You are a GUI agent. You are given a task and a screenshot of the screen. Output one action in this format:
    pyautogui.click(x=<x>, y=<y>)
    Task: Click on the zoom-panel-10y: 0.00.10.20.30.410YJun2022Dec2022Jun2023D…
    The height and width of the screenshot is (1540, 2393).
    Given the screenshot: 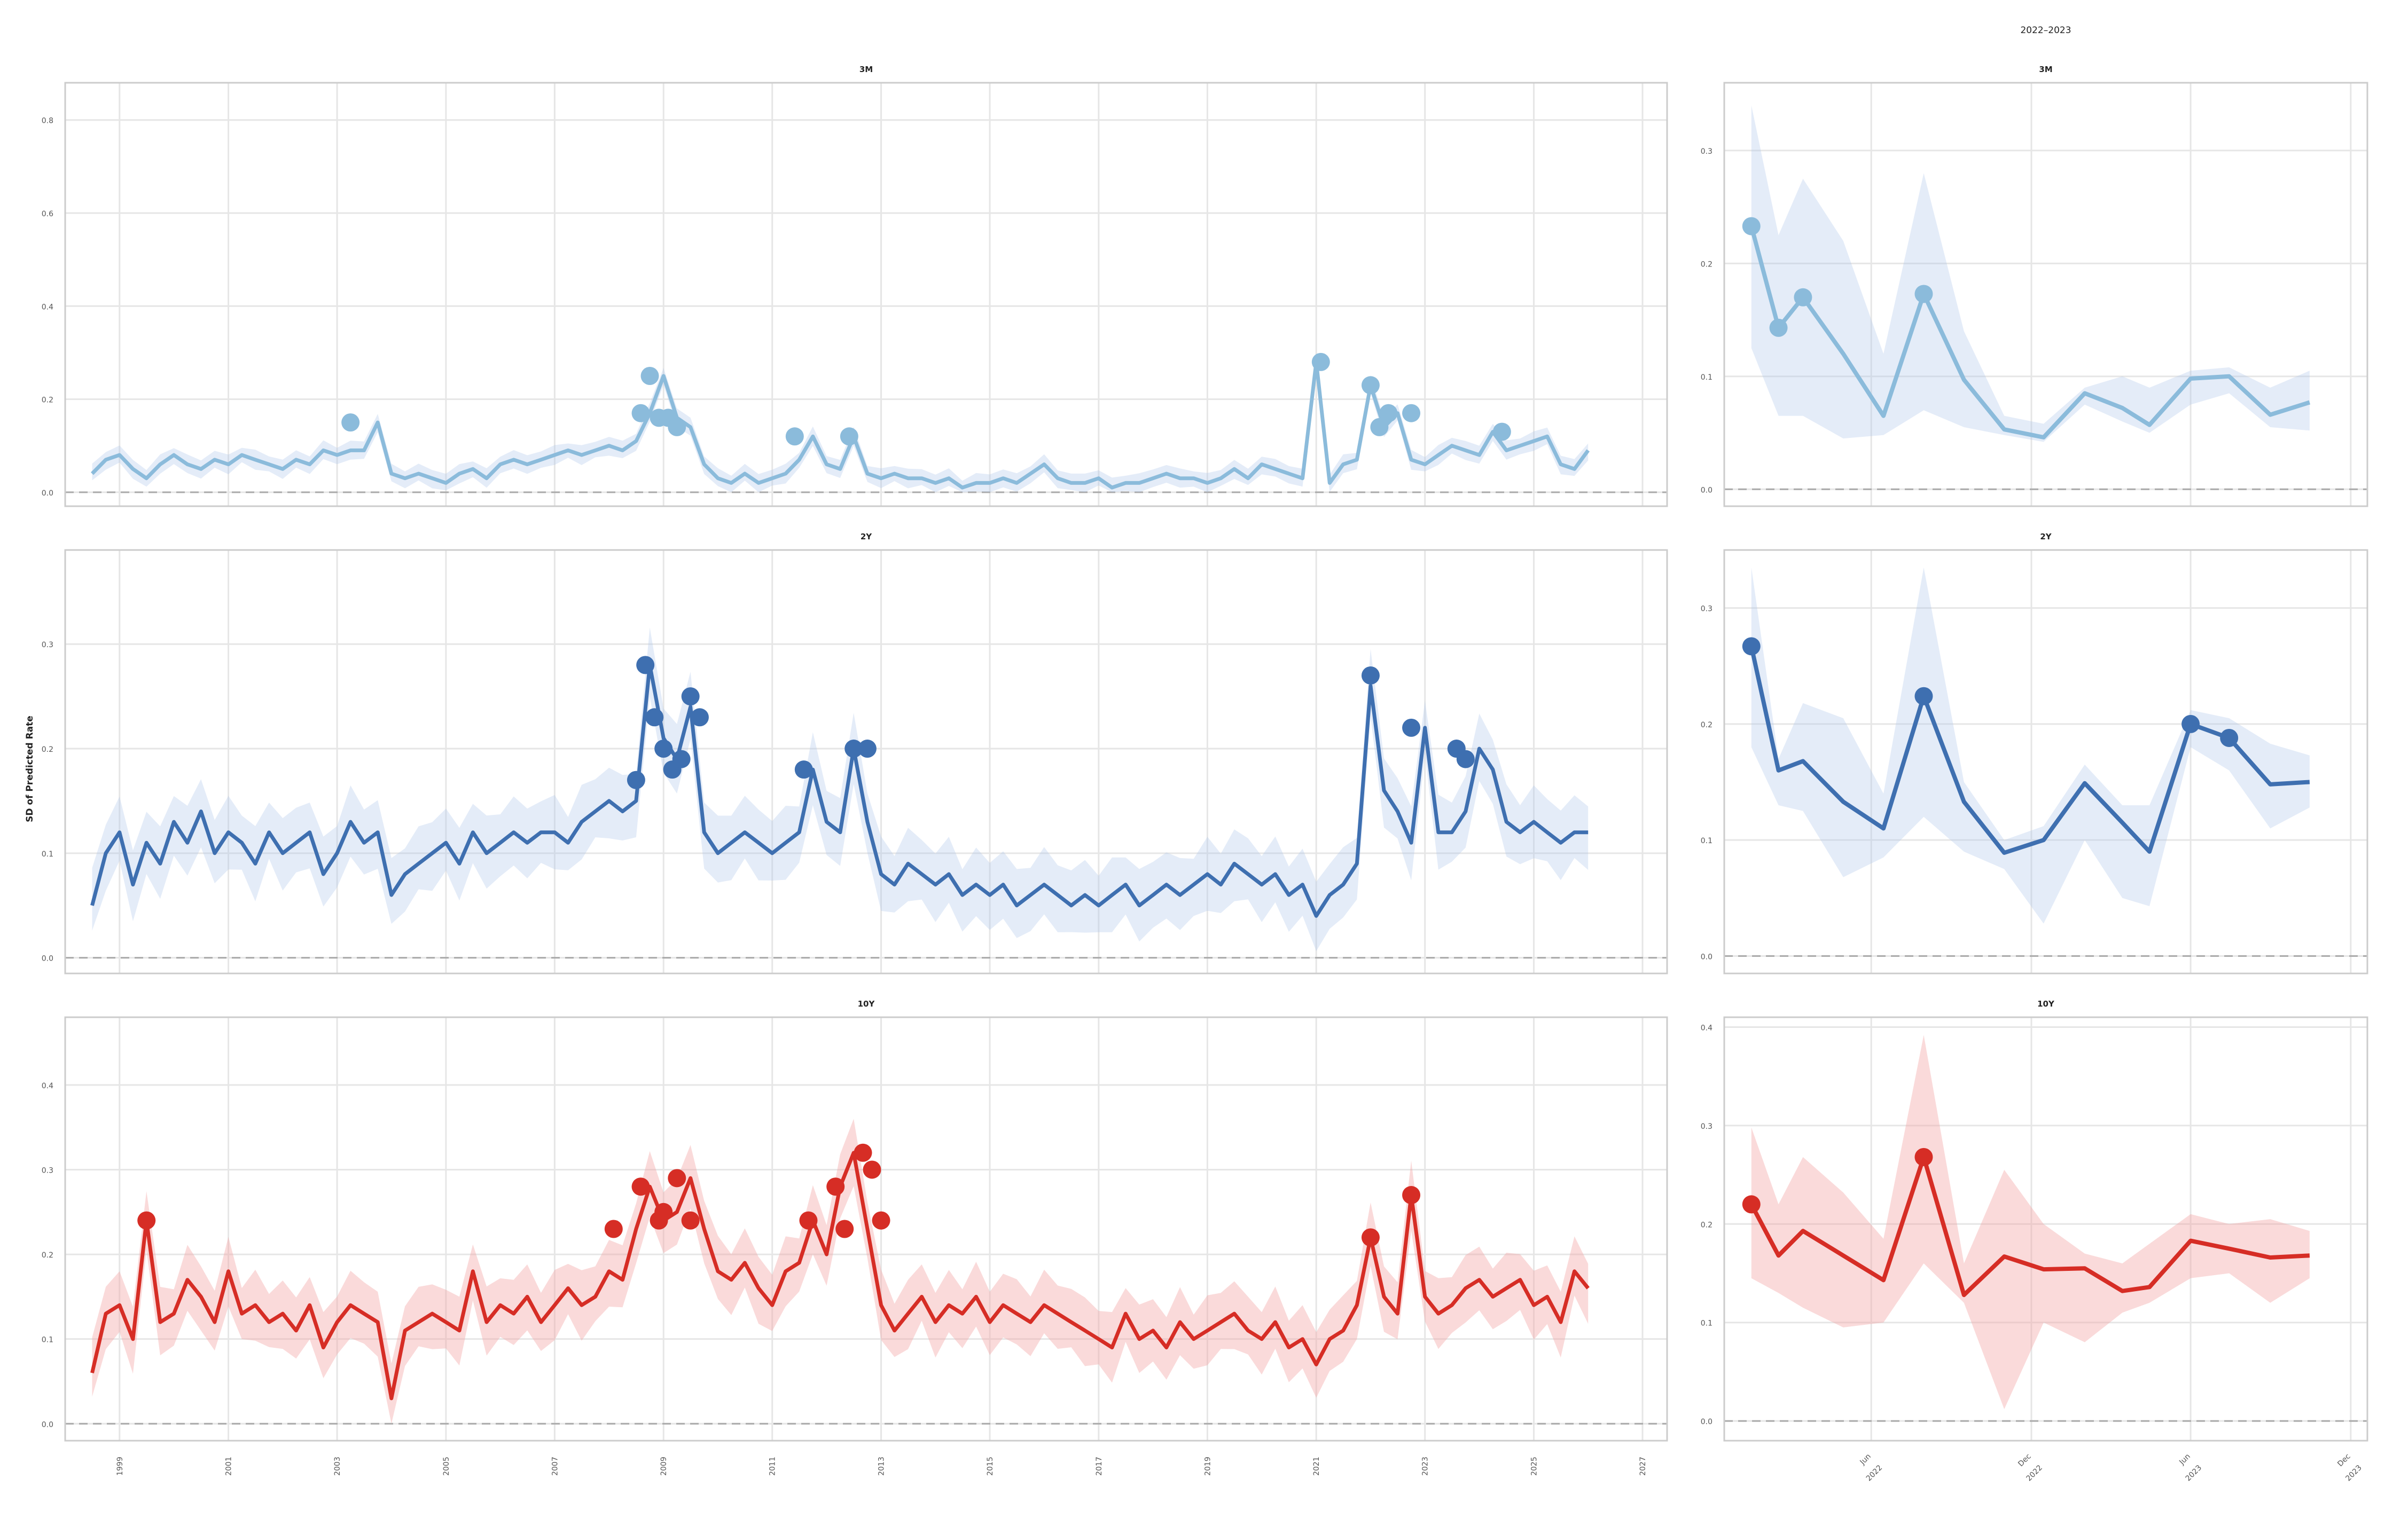 What is the action you would take?
    pyautogui.click(x=2034, y=1241)
    